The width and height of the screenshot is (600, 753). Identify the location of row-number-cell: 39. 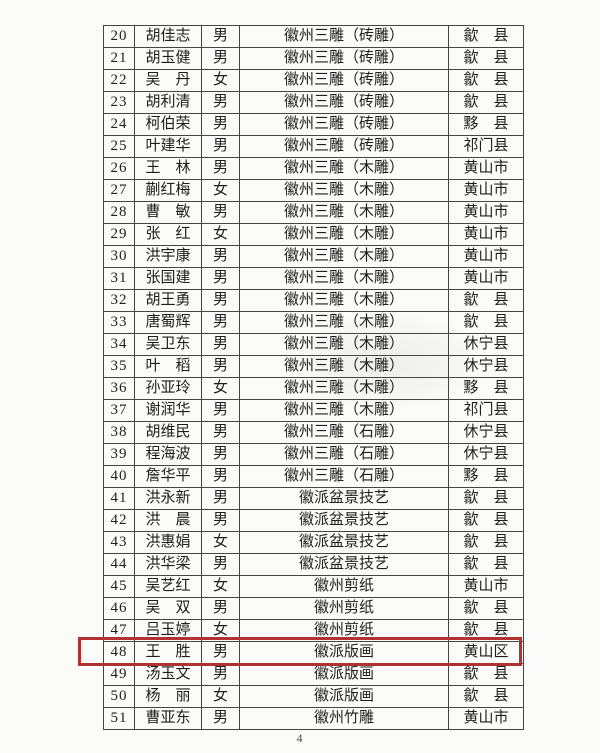
(119, 454).